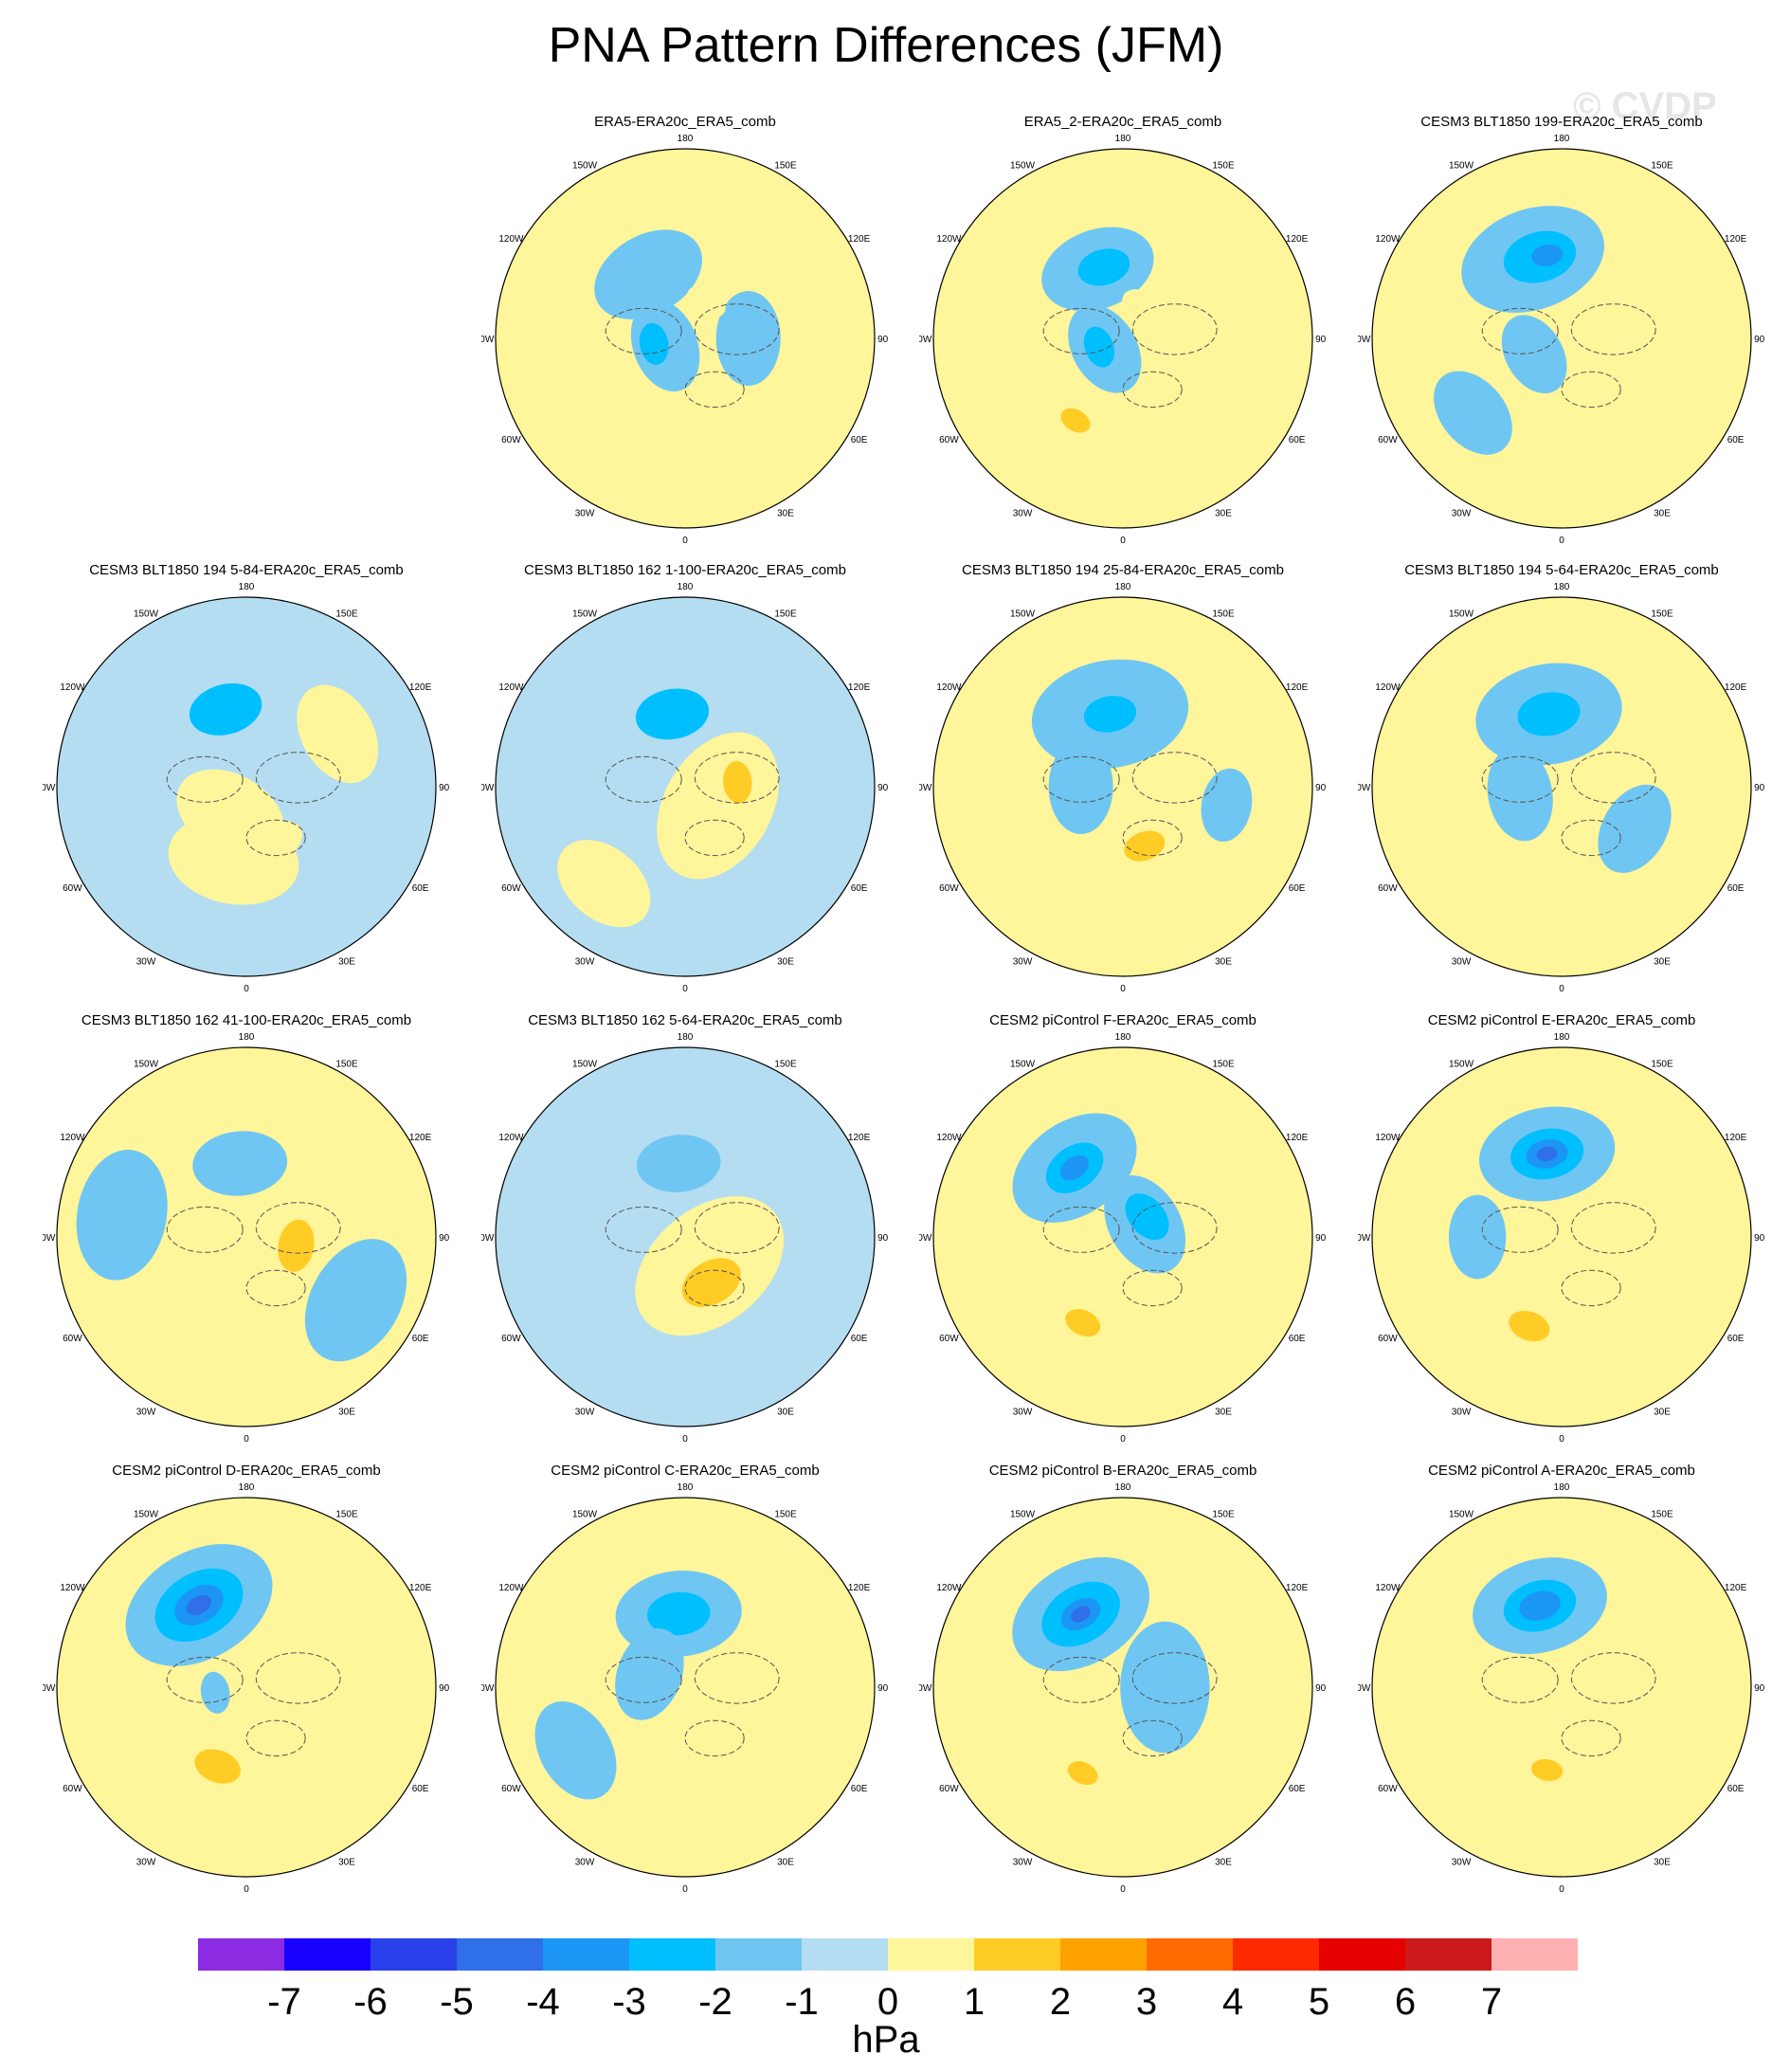 Image resolution: width=1772 pixels, height=2072 pixels. What do you see at coordinates (1232, 2002) in the screenshot?
I see `colorbar-tick-label: 4` at bounding box center [1232, 2002].